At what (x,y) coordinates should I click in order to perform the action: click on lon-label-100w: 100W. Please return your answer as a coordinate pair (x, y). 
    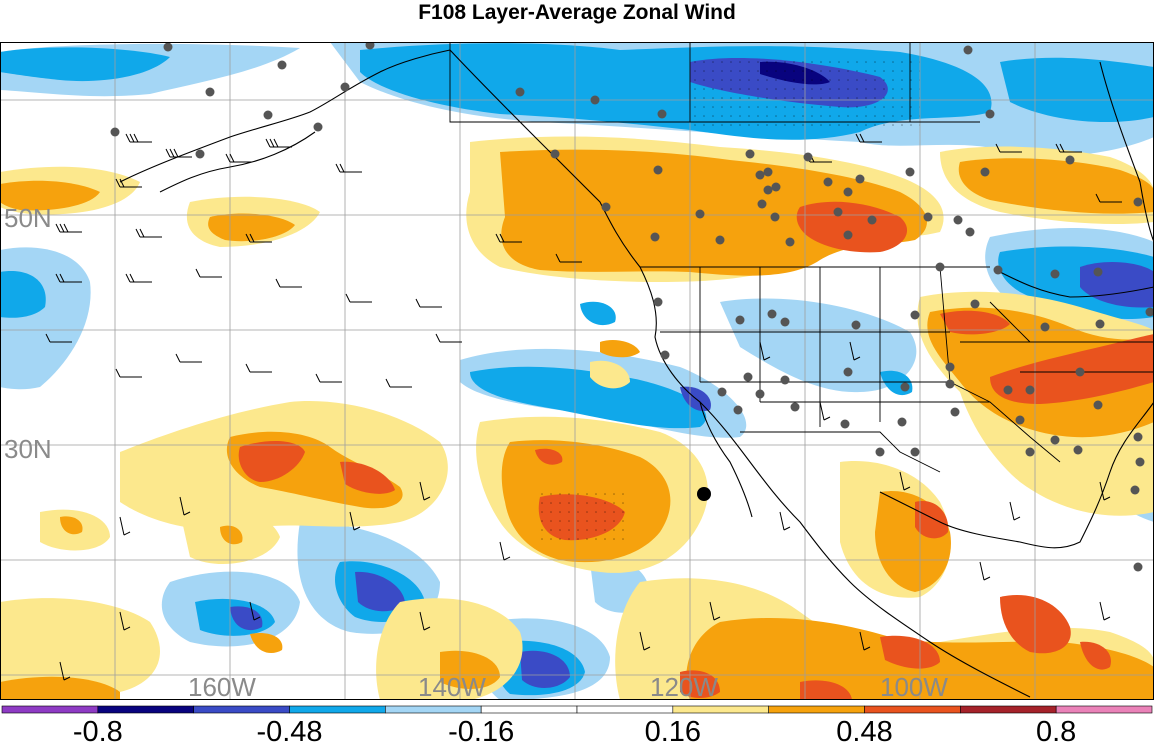
    Looking at the image, I should click on (914, 686).